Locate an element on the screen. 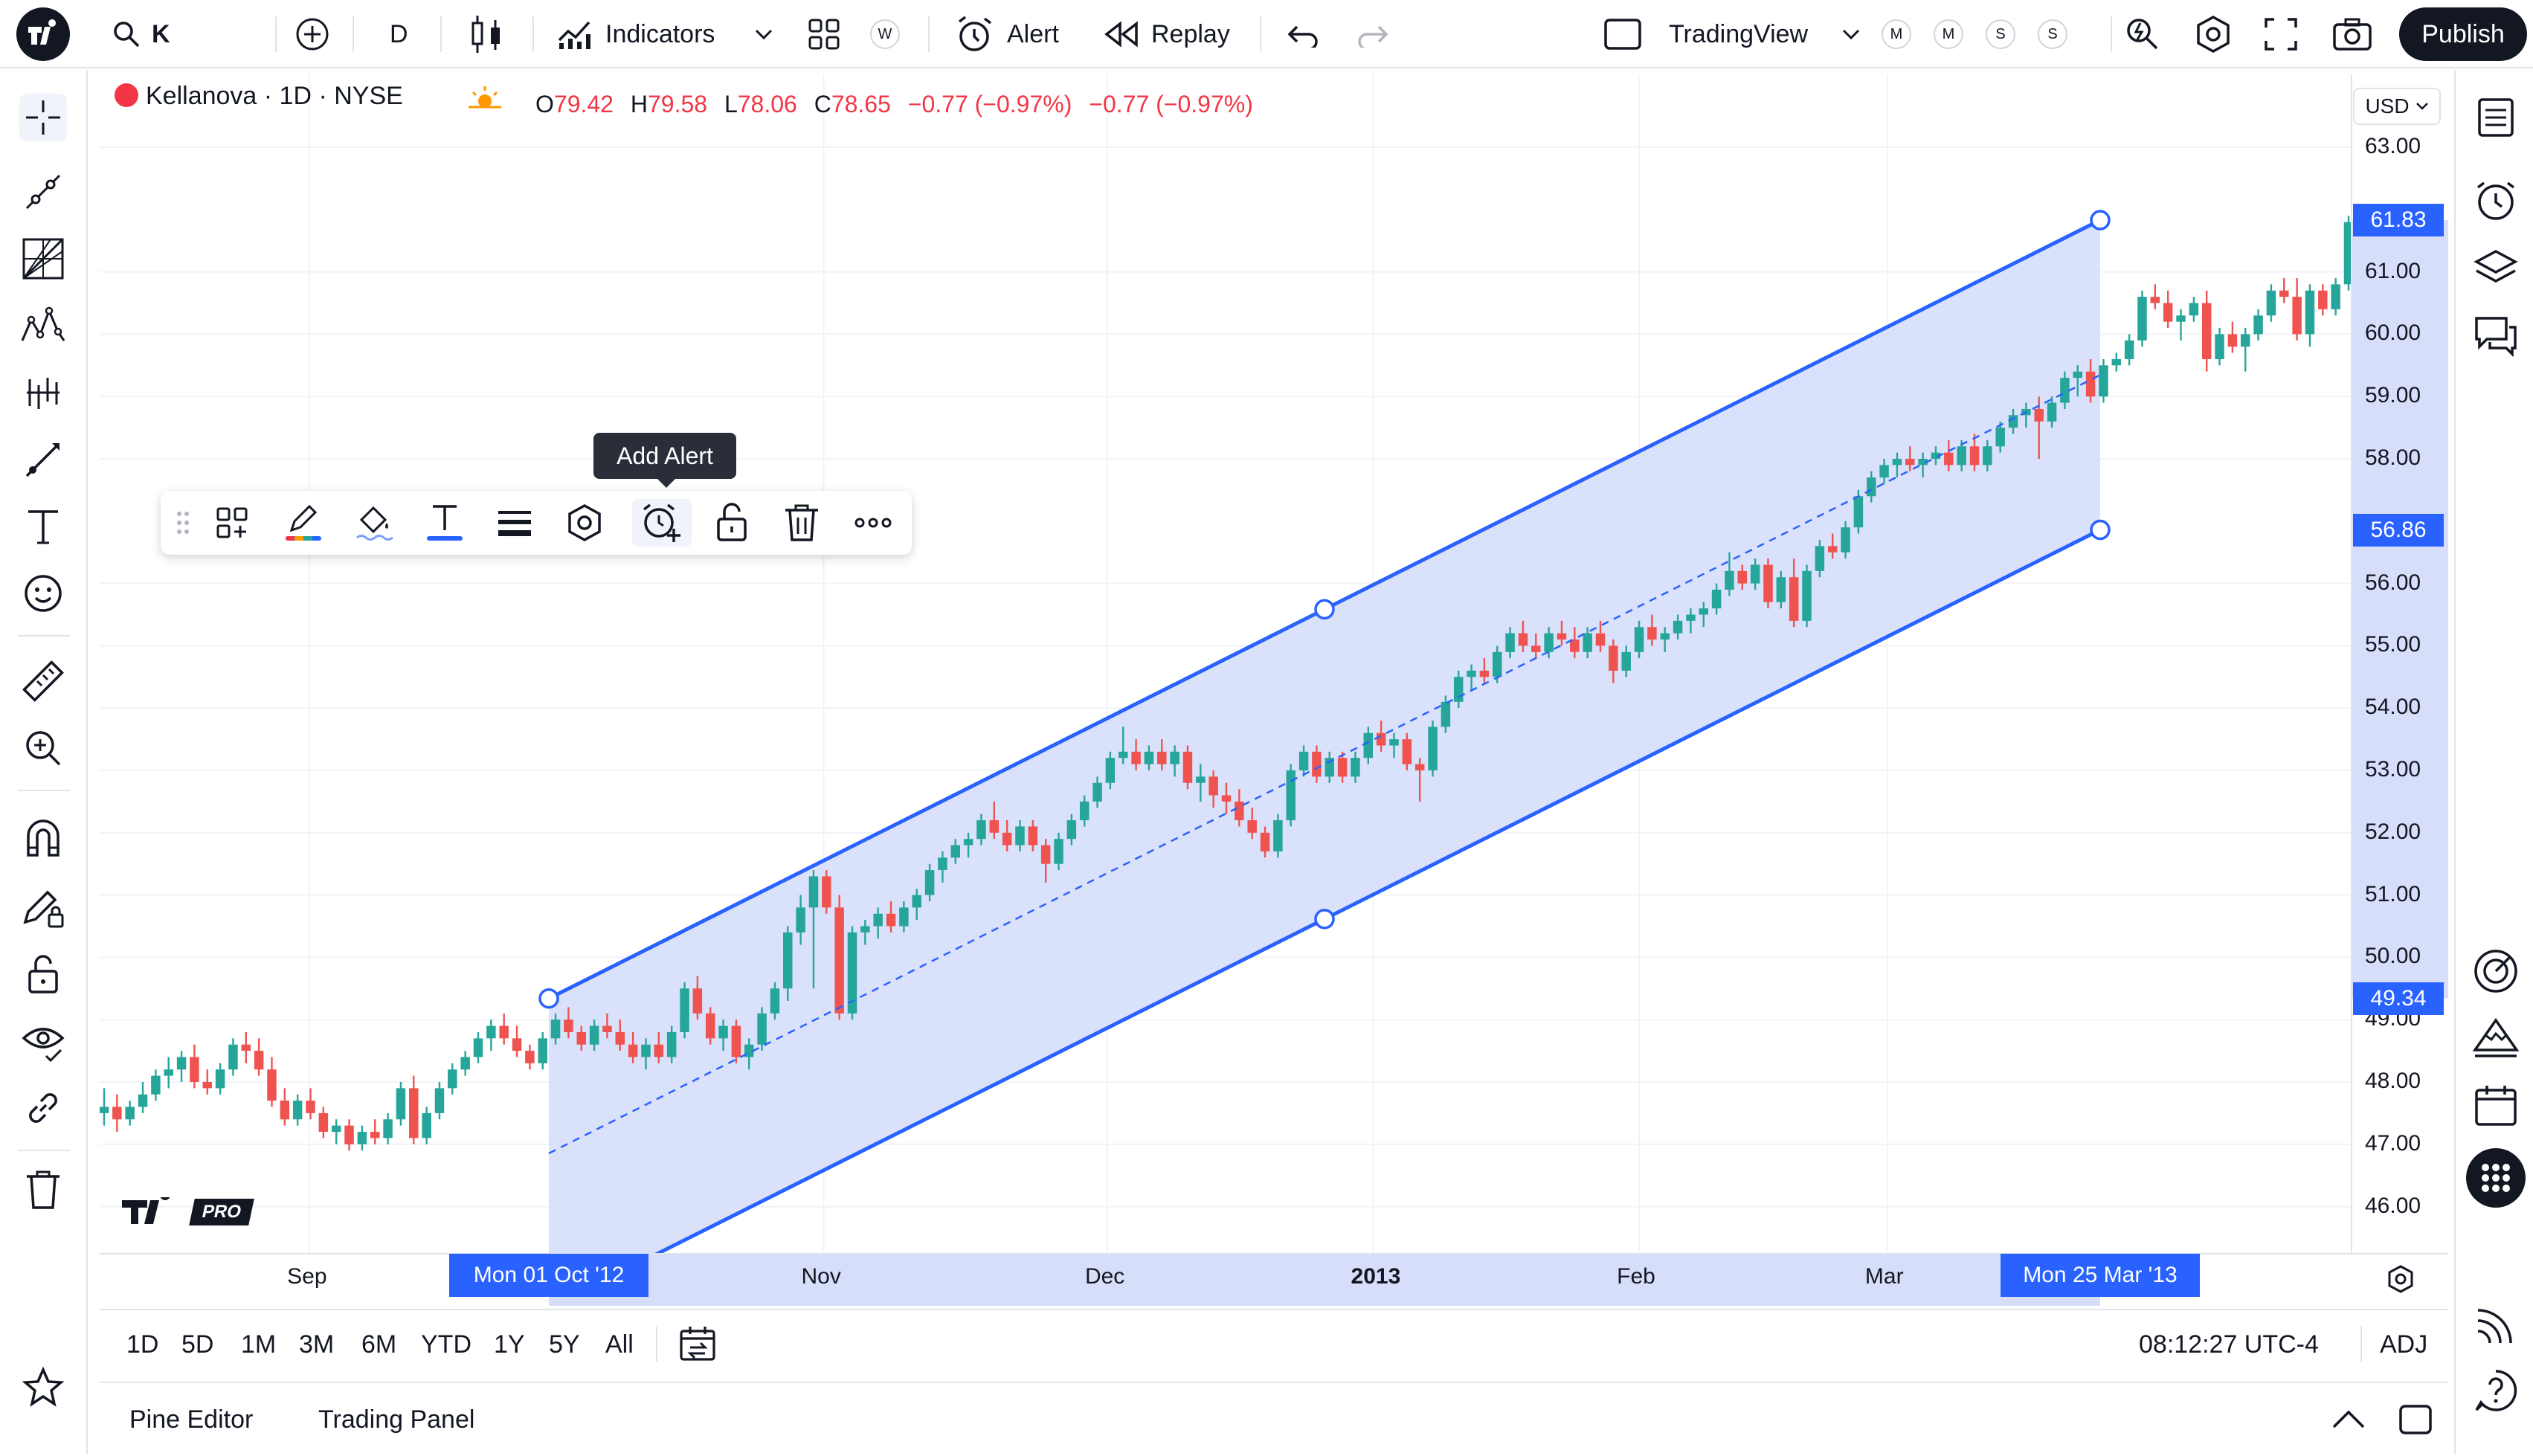 The height and width of the screenshot is (1456, 2533). fib-tool is located at coordinates (43, 259).